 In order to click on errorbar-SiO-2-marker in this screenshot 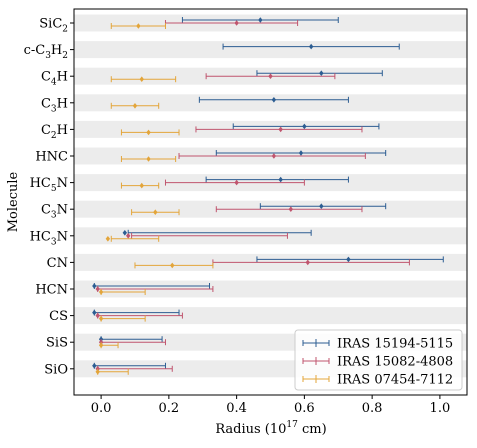, I will do `click(97, 372)`.